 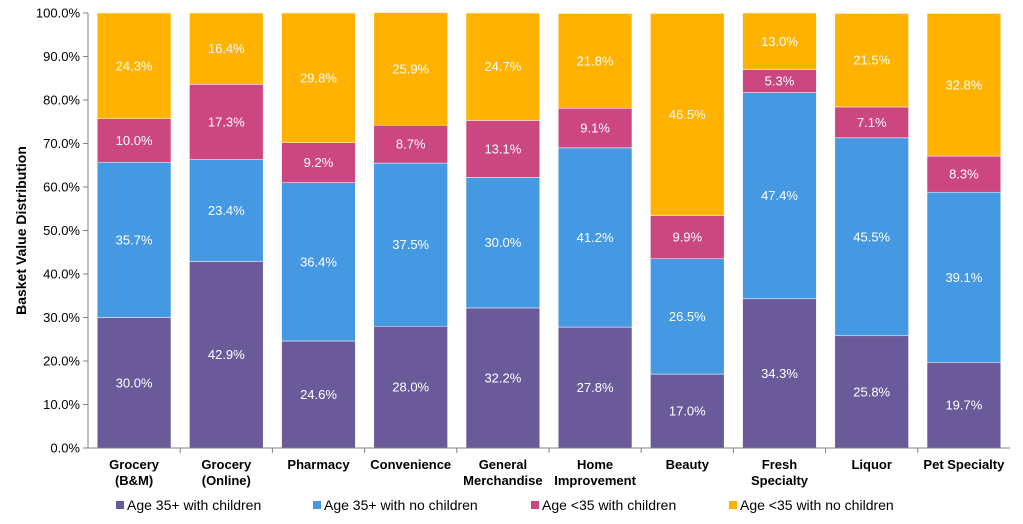 I want to click on x-category-label-line: Pharmacy, so click(x=318, y=464).